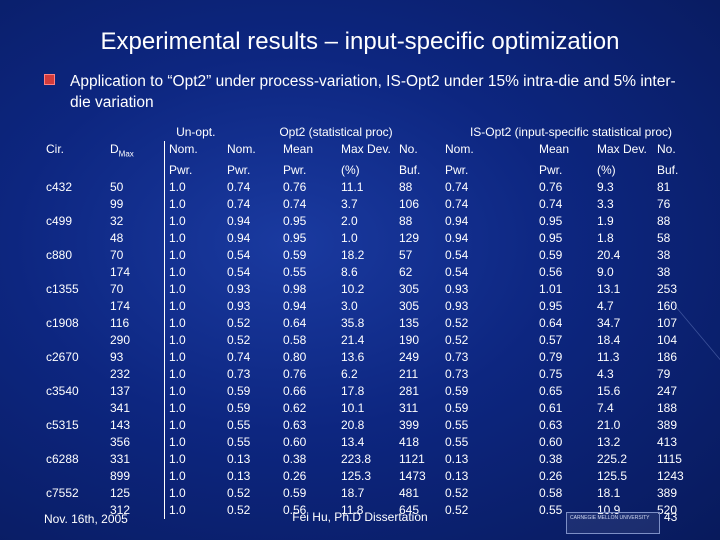 The image size is (720, 540). What do you see at coordinates (117, 238) in the screenshot?
I see `cell-dmax: 48` at bounding box center [117, 238].